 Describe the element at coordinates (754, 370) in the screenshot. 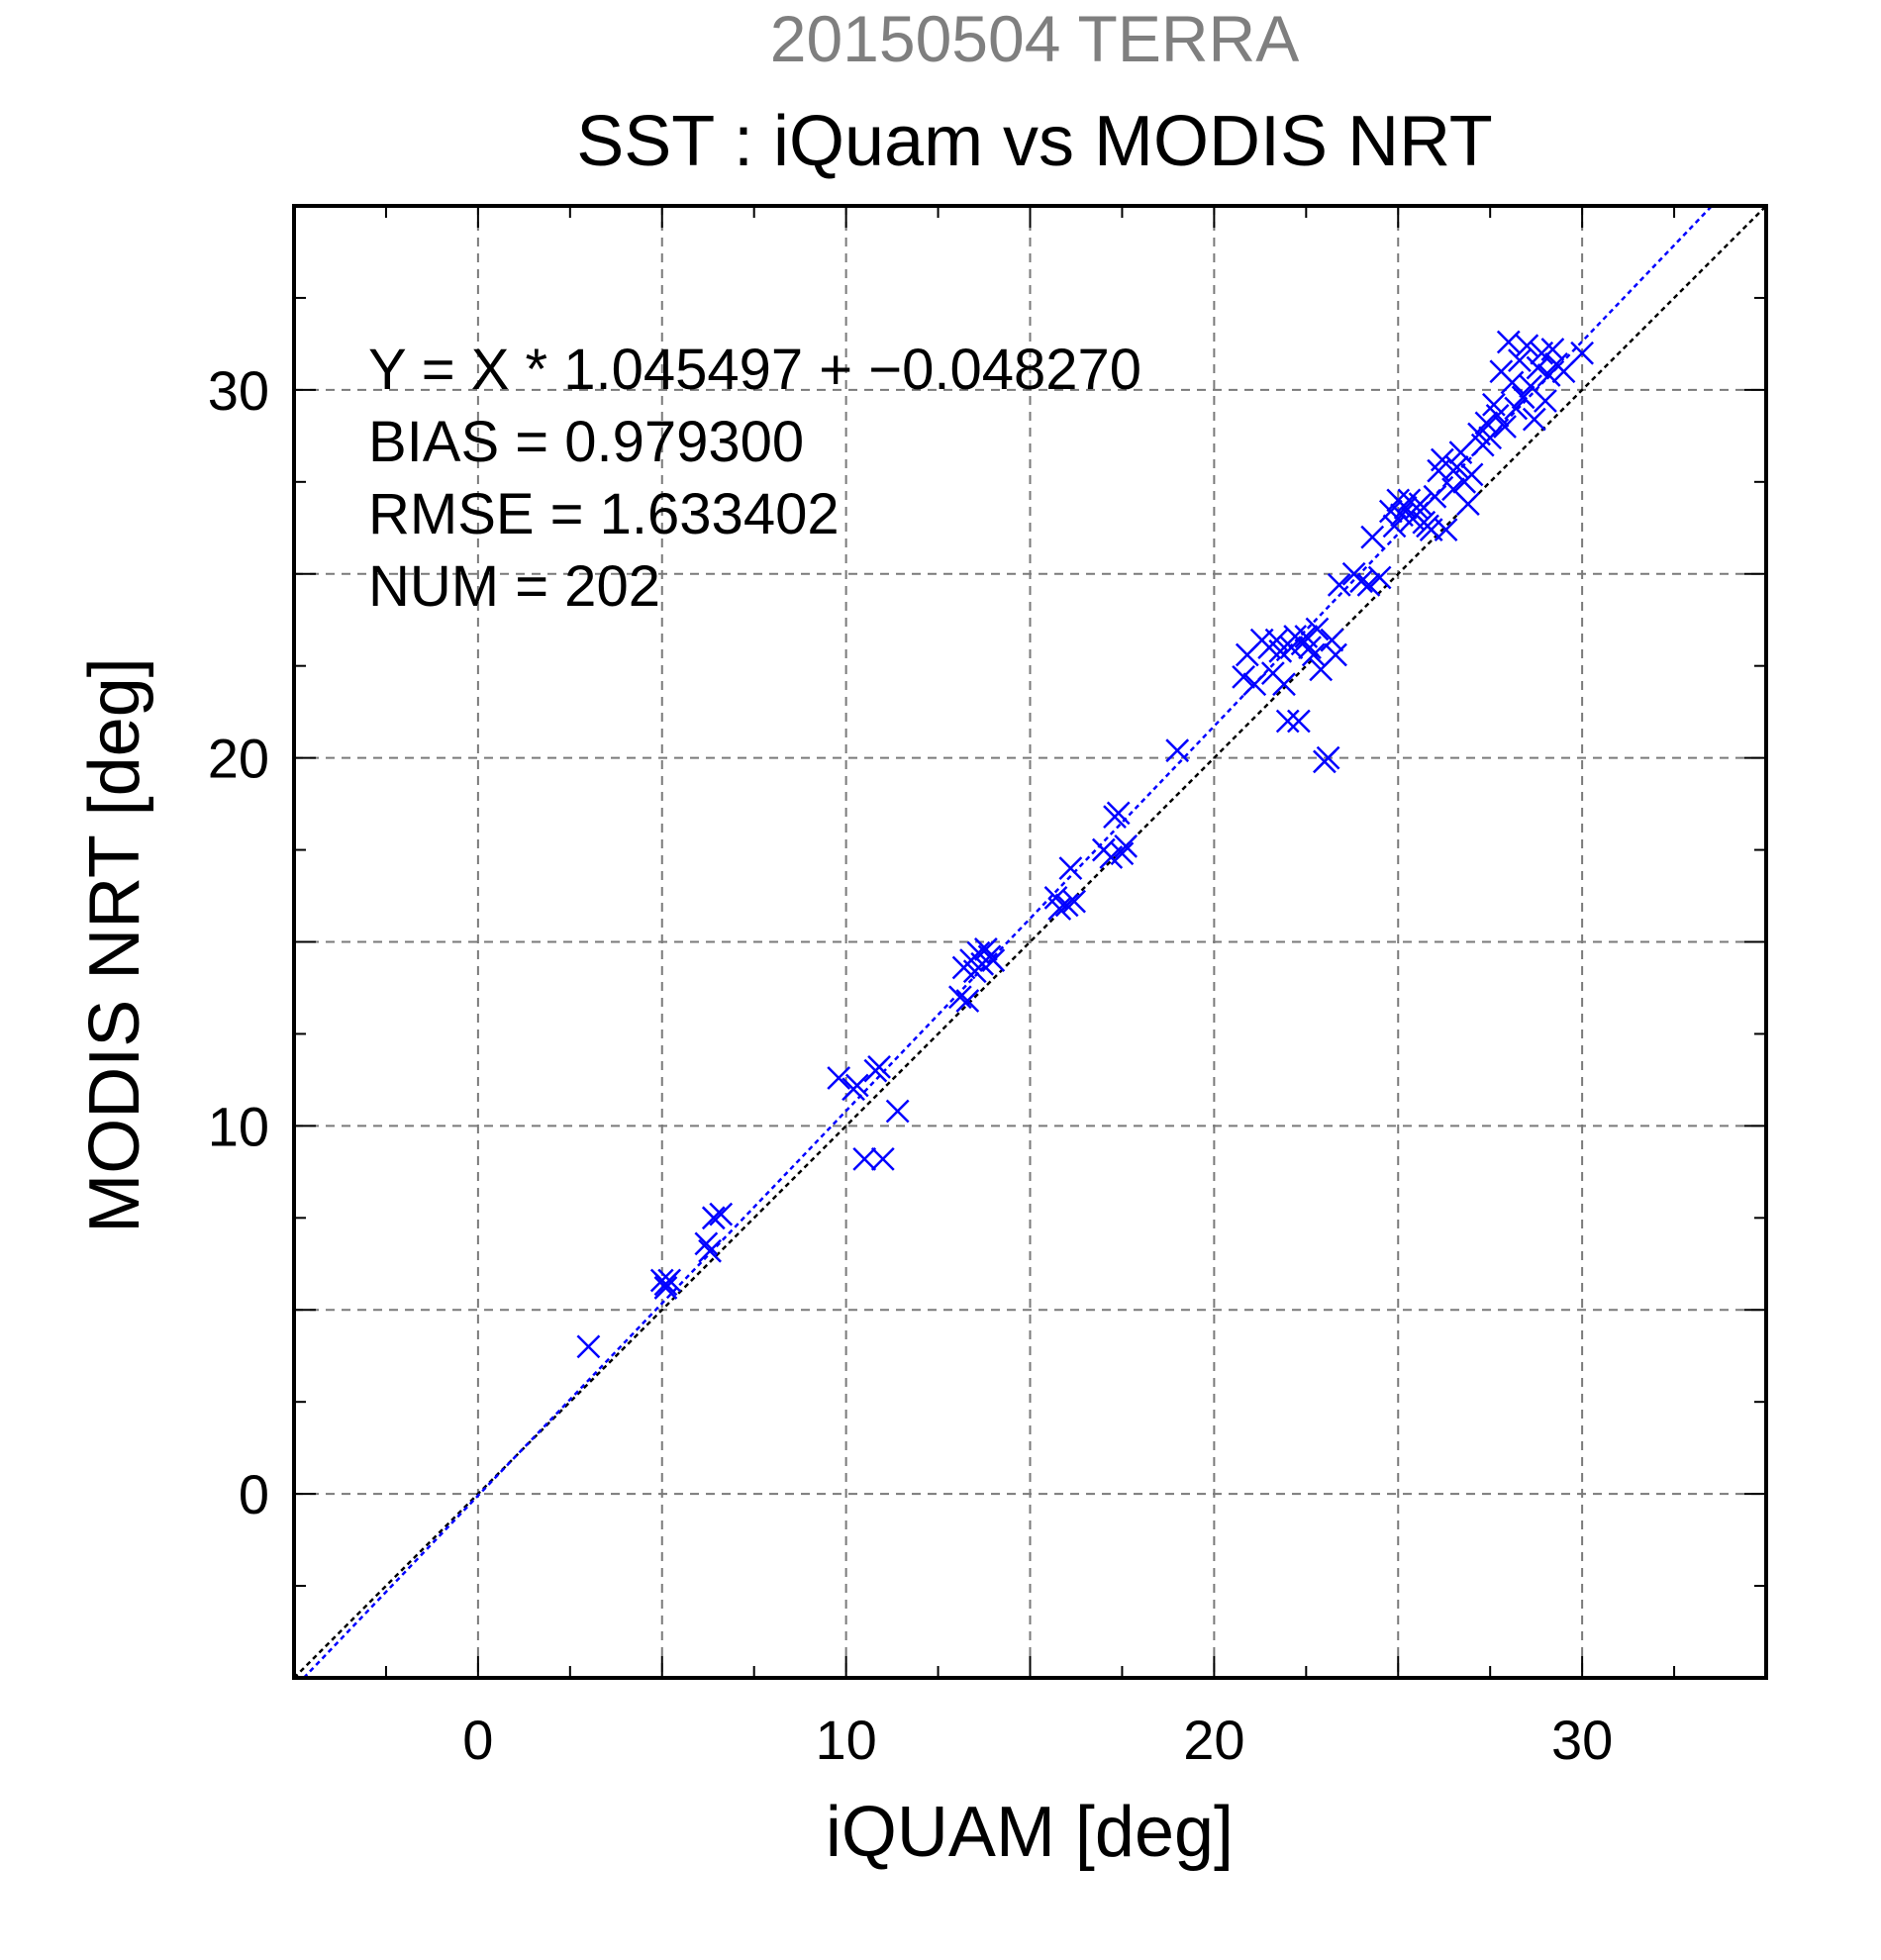

I see `stats-annotation-line: Y = X * 1.045497 + −0.048270` at that location.